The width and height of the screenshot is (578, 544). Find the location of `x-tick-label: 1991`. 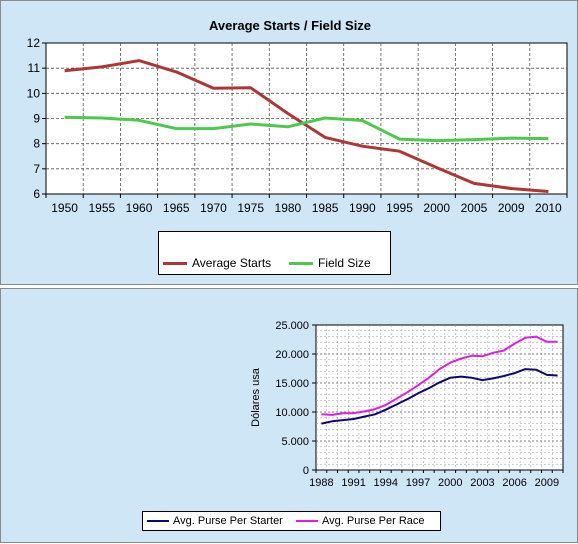

x-tick-label: 1991 is located at coordinates (353, 483).